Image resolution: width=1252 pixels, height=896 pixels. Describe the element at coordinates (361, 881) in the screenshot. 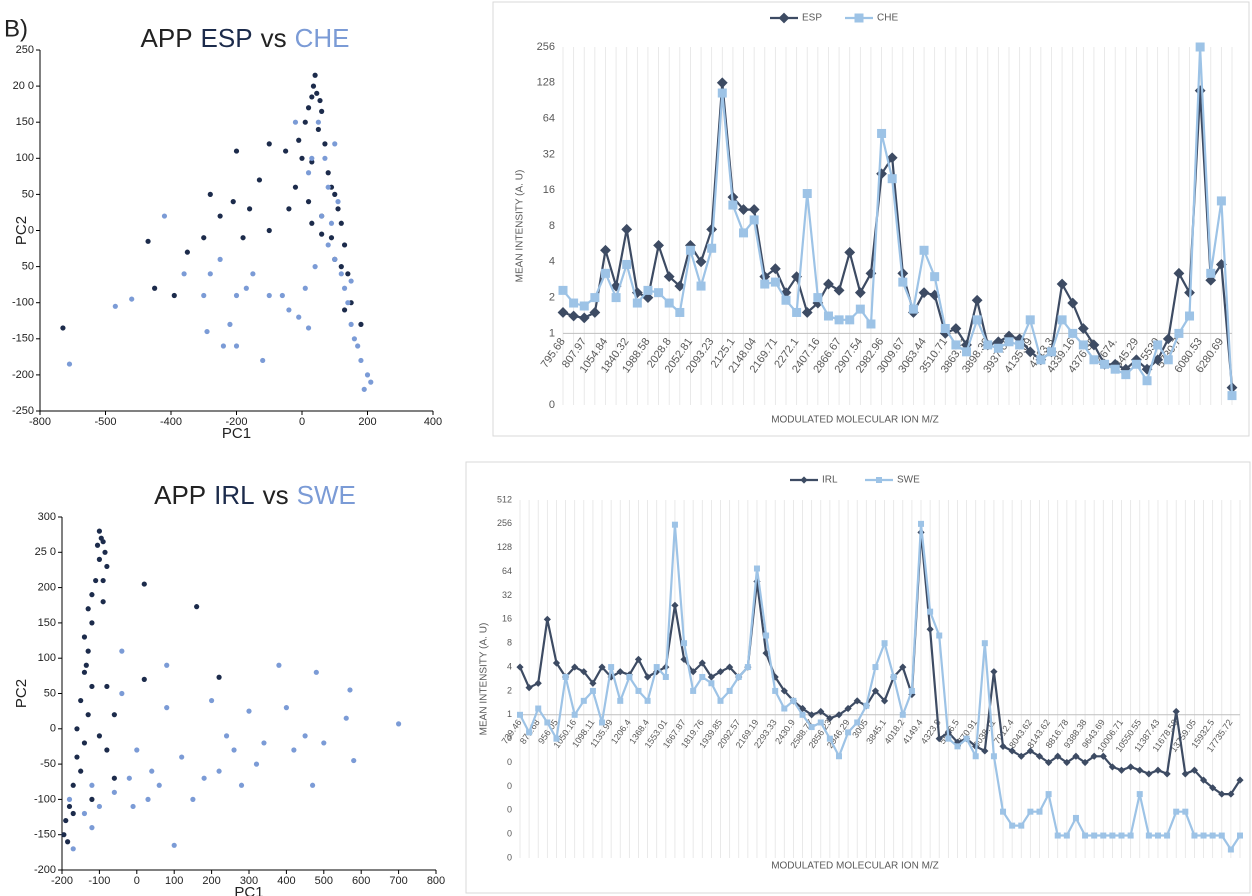

I see `x-tick-label: 600` at that location.